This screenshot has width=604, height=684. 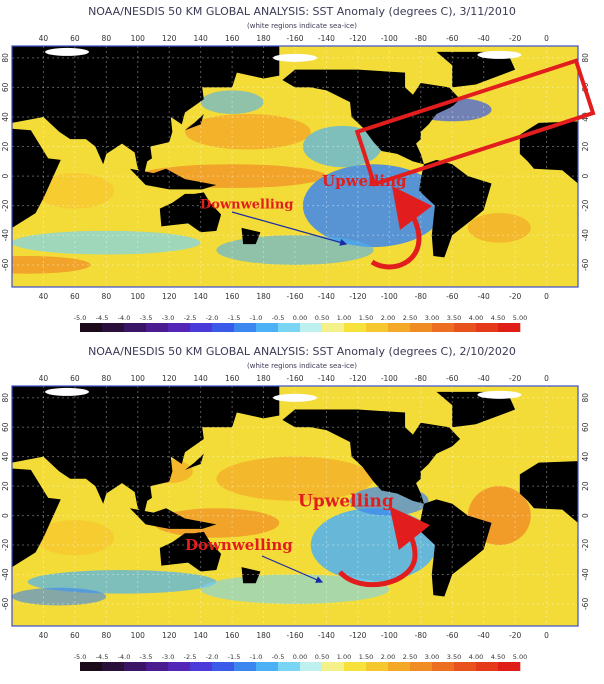 I want to click on lon-label: 160, so click(x=232, y=38).